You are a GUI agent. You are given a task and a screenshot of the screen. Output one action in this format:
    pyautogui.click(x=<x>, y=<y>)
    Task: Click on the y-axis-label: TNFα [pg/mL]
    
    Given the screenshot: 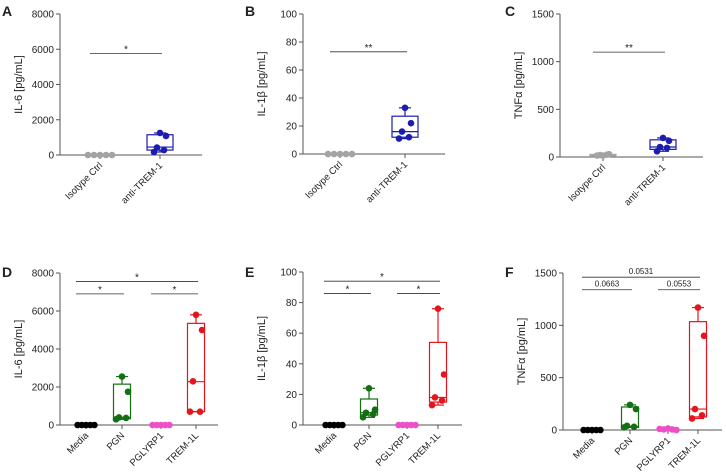 What is the action you would take?
    pyautogui.click(x=522, y=351)
    